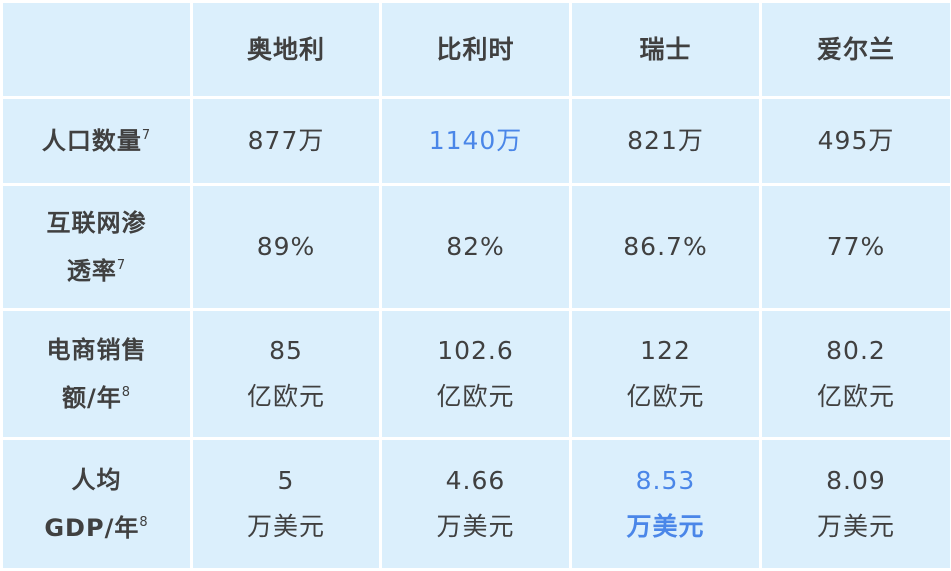 The image size is (951, 571). What do you see at coordinates (286, 374) in the screenshot?
I see `table-cell: 85 亿欧元` at bounding box center [286, 374].